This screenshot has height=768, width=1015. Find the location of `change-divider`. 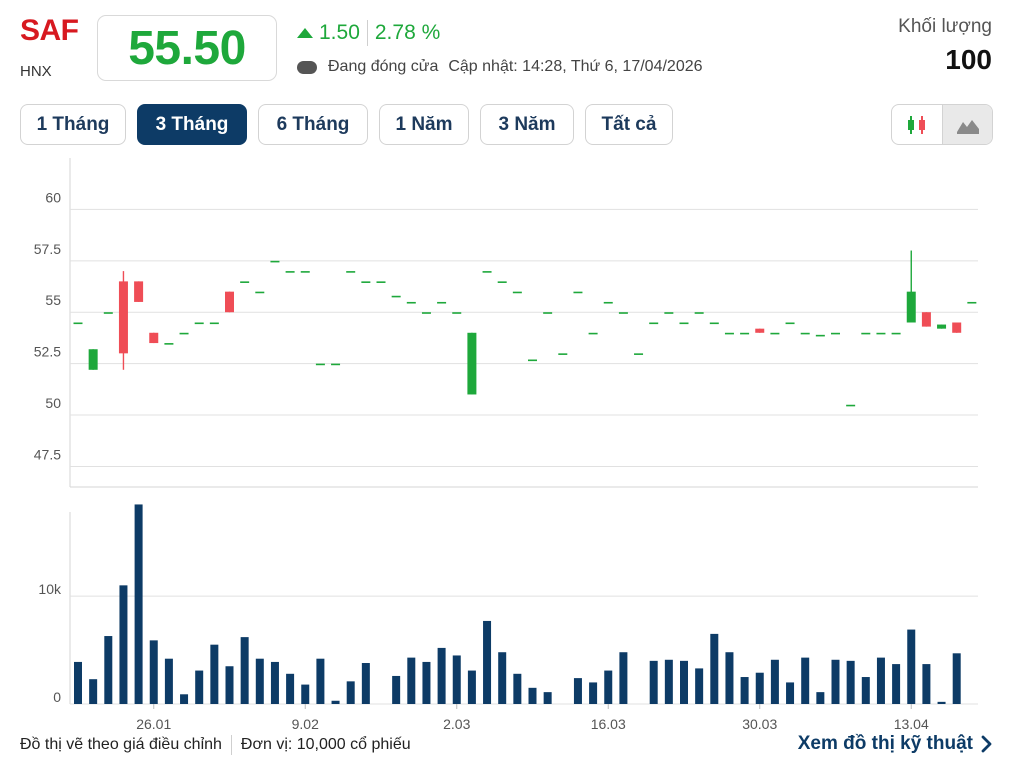

change-divider is located at coordinates (367, 33).